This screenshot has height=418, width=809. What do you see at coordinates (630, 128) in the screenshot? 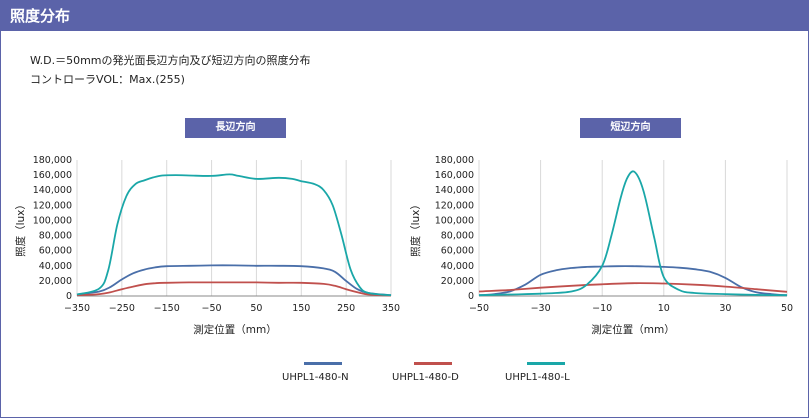
I see `chart-title-short-side: 短辺方向` at bounding box center [630, 128].